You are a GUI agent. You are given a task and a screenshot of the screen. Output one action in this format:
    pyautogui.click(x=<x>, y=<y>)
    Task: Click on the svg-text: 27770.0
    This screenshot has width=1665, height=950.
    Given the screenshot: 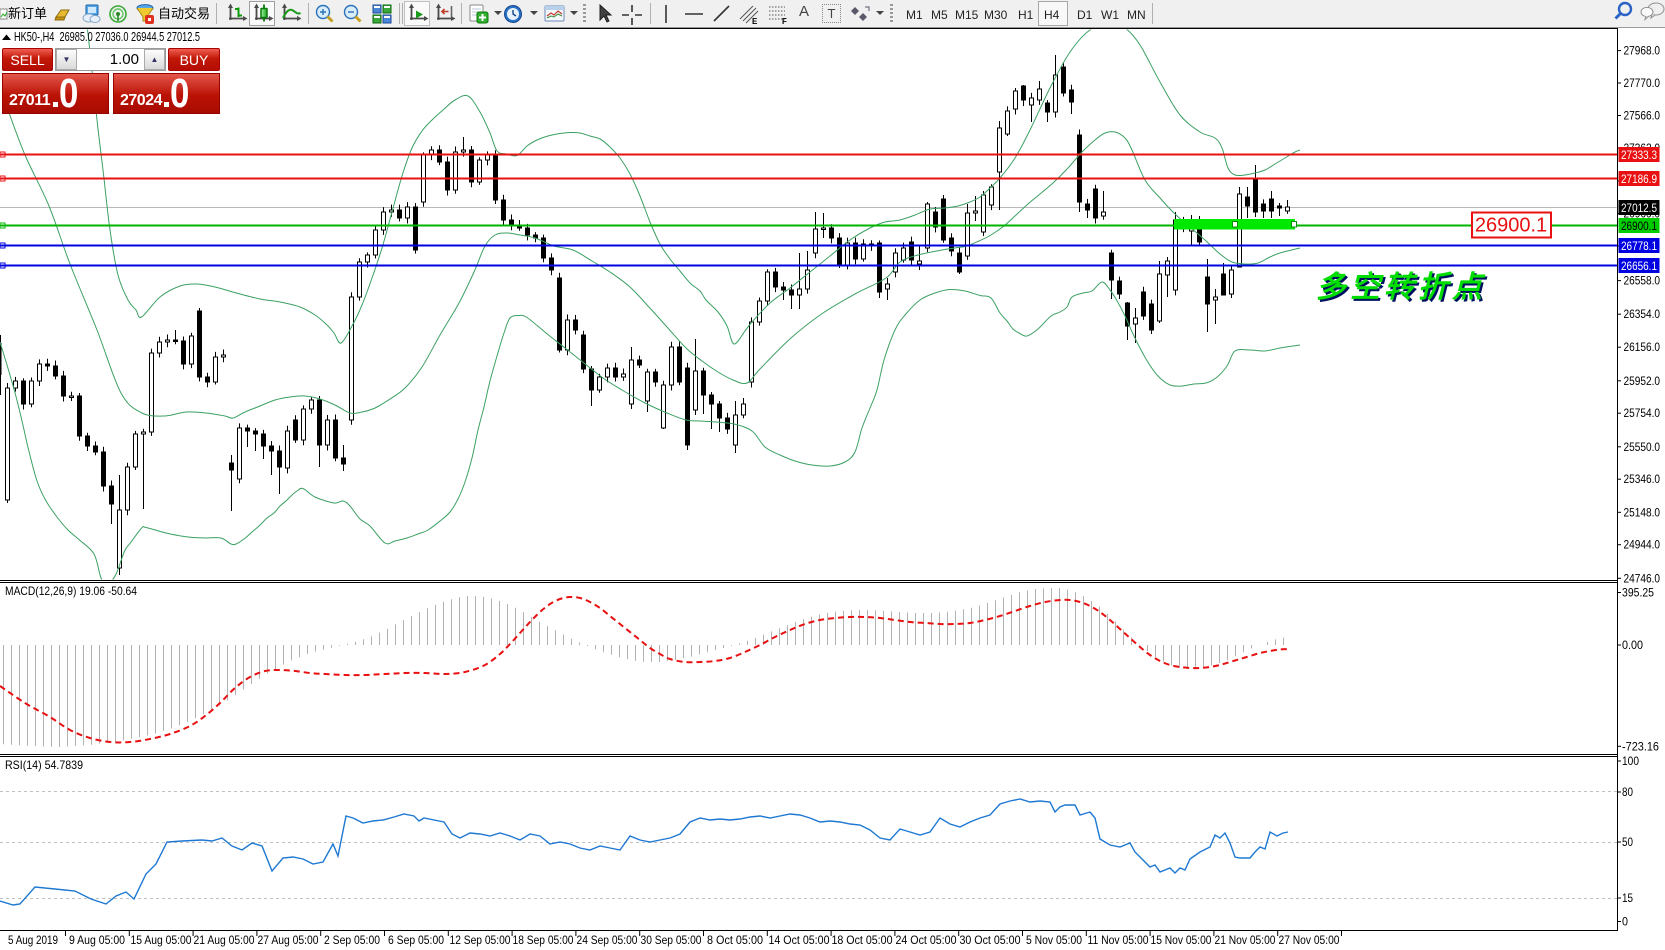 What is the action you would take?
    pyautogui.click(x=1642, y=83)
    